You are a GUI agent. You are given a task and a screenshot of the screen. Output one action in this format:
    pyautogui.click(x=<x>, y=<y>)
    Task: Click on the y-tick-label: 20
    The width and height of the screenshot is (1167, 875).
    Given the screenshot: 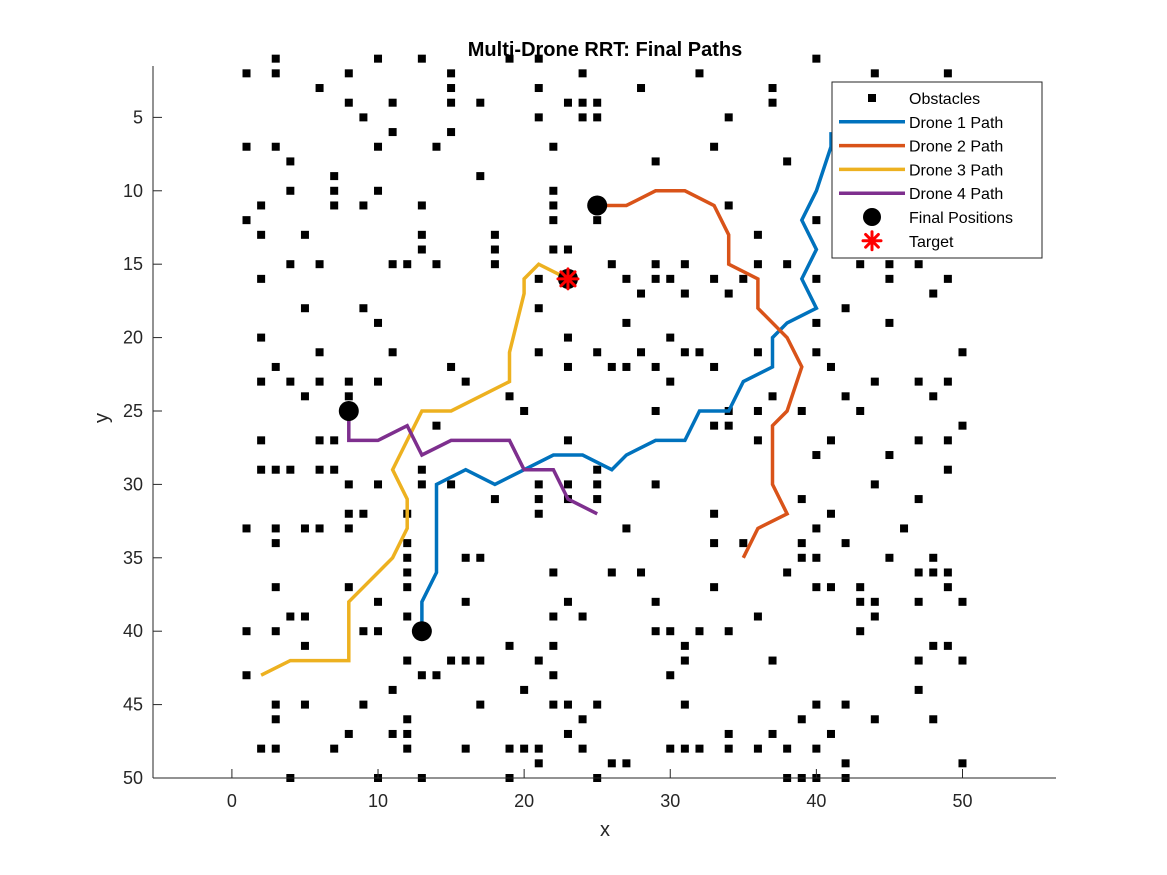 What is the action you would take?
    pyautogui.click(x=133, y=338)
    